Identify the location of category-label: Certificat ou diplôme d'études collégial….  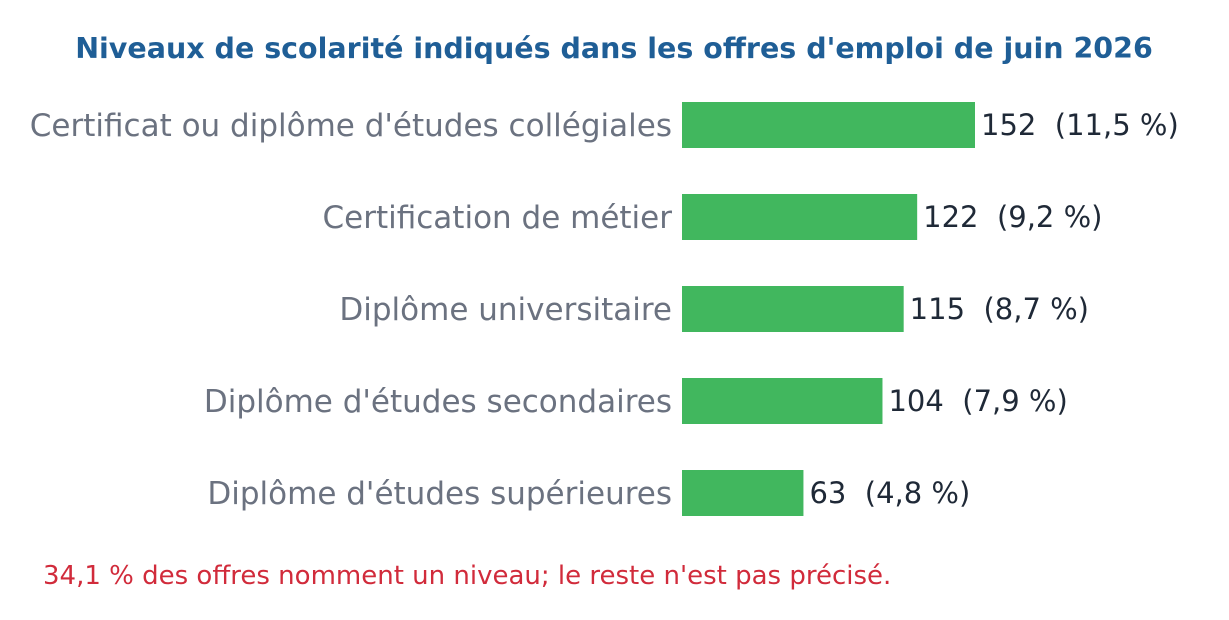
(351, 126).